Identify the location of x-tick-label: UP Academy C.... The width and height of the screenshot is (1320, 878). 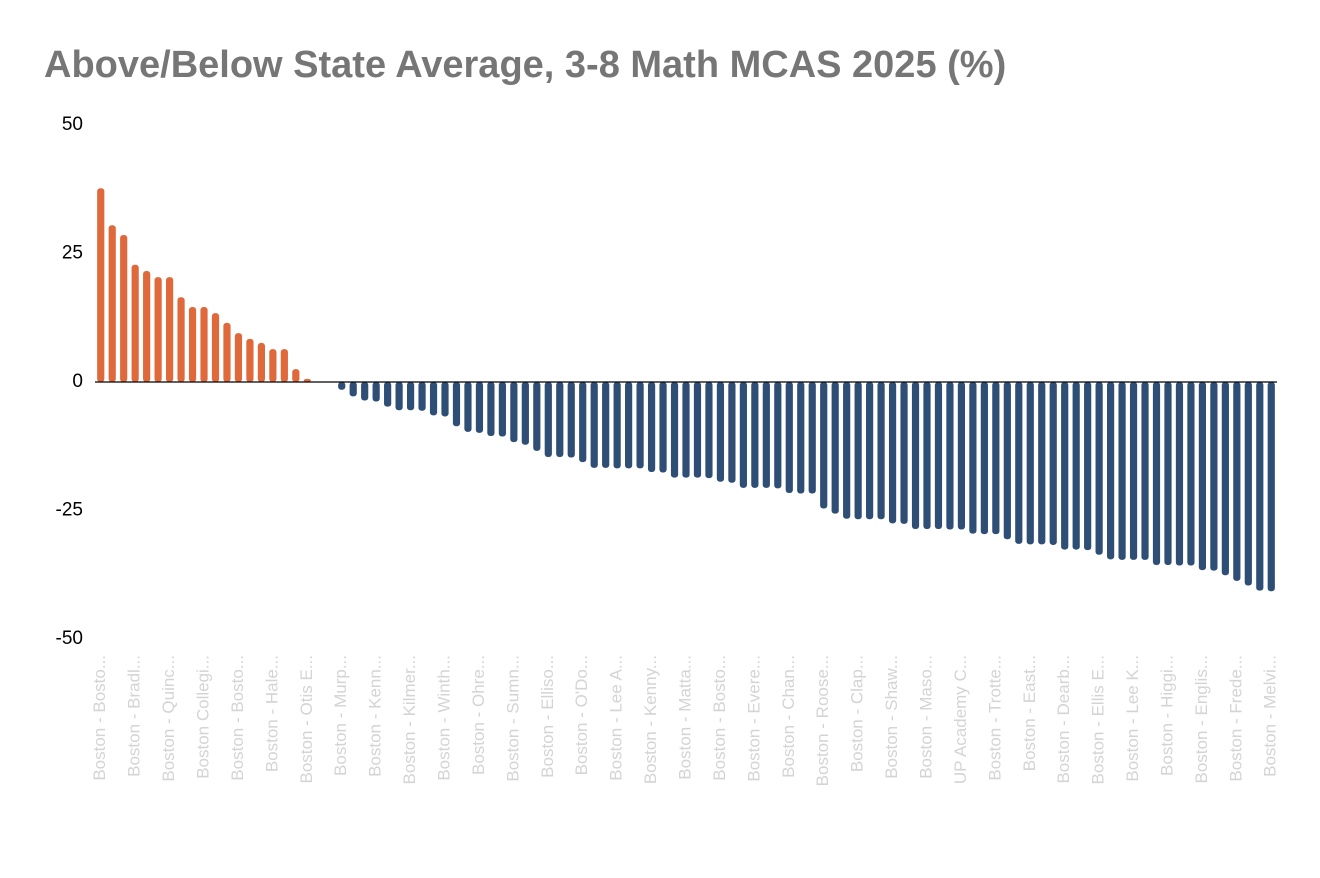
(960, 719).